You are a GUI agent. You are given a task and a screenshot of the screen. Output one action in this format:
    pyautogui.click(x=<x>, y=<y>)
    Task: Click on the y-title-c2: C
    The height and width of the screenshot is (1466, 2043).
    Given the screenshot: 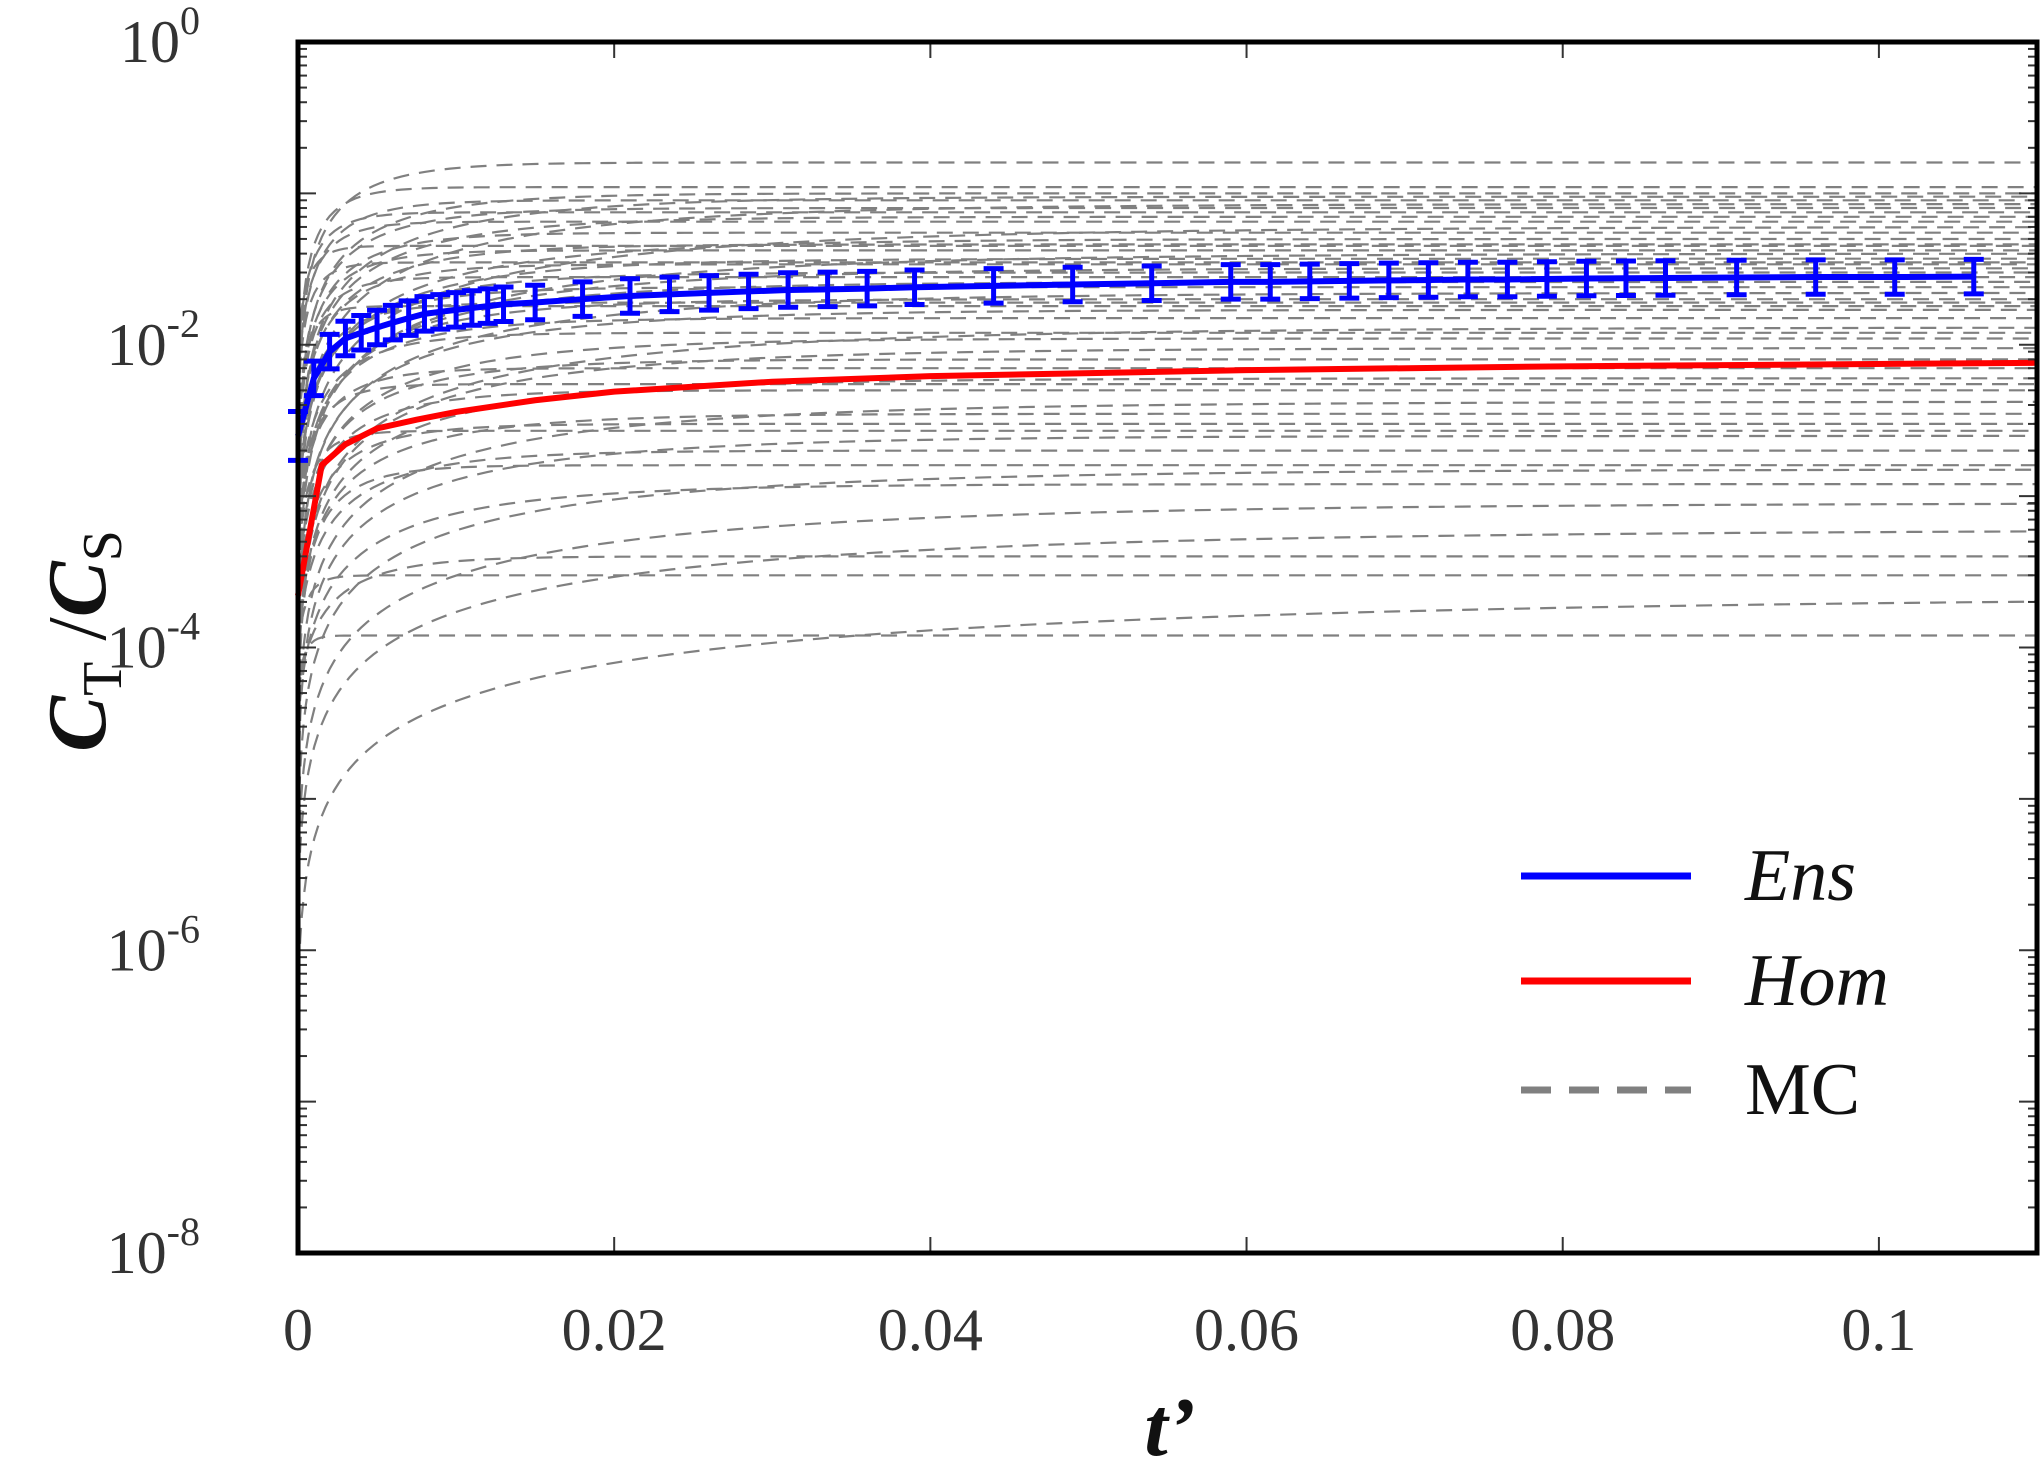 What is the action you would take?
    pyautogui.click(x=77, y=588)
    